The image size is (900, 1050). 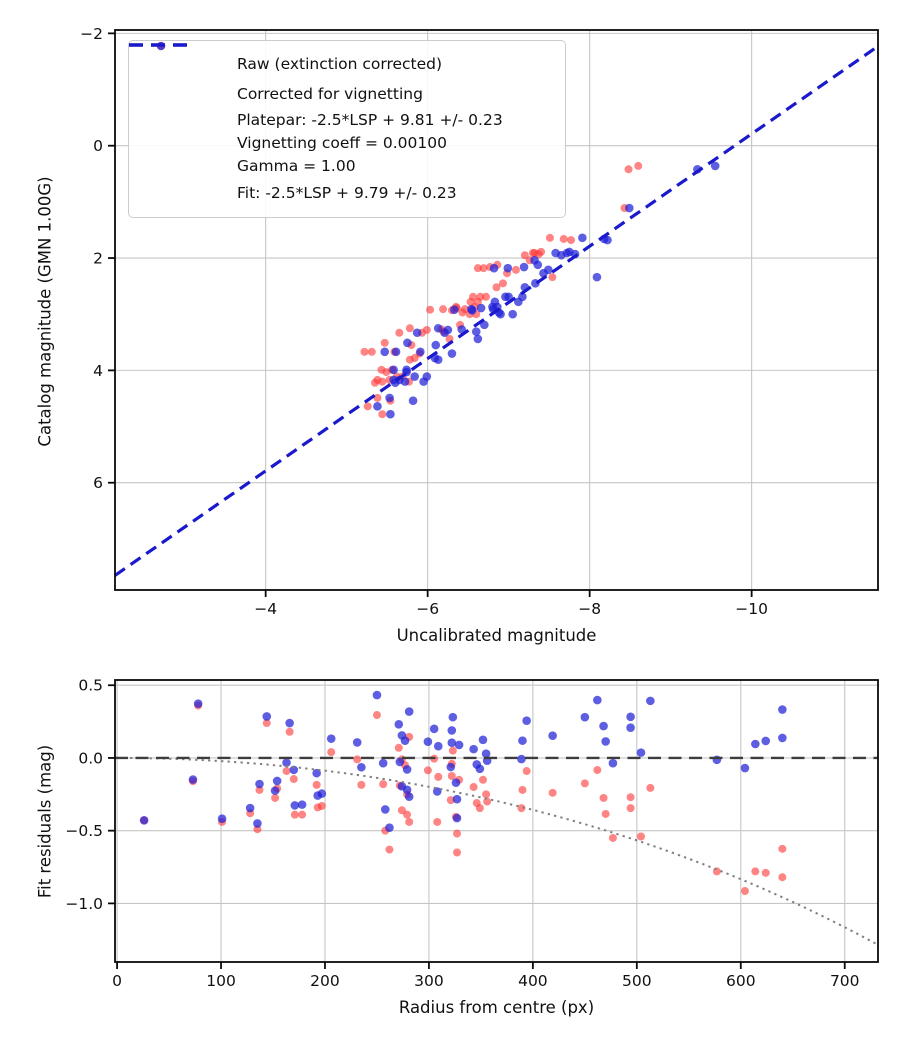 I want to click on x-tick-label: 400, so click(x=533, y=981).